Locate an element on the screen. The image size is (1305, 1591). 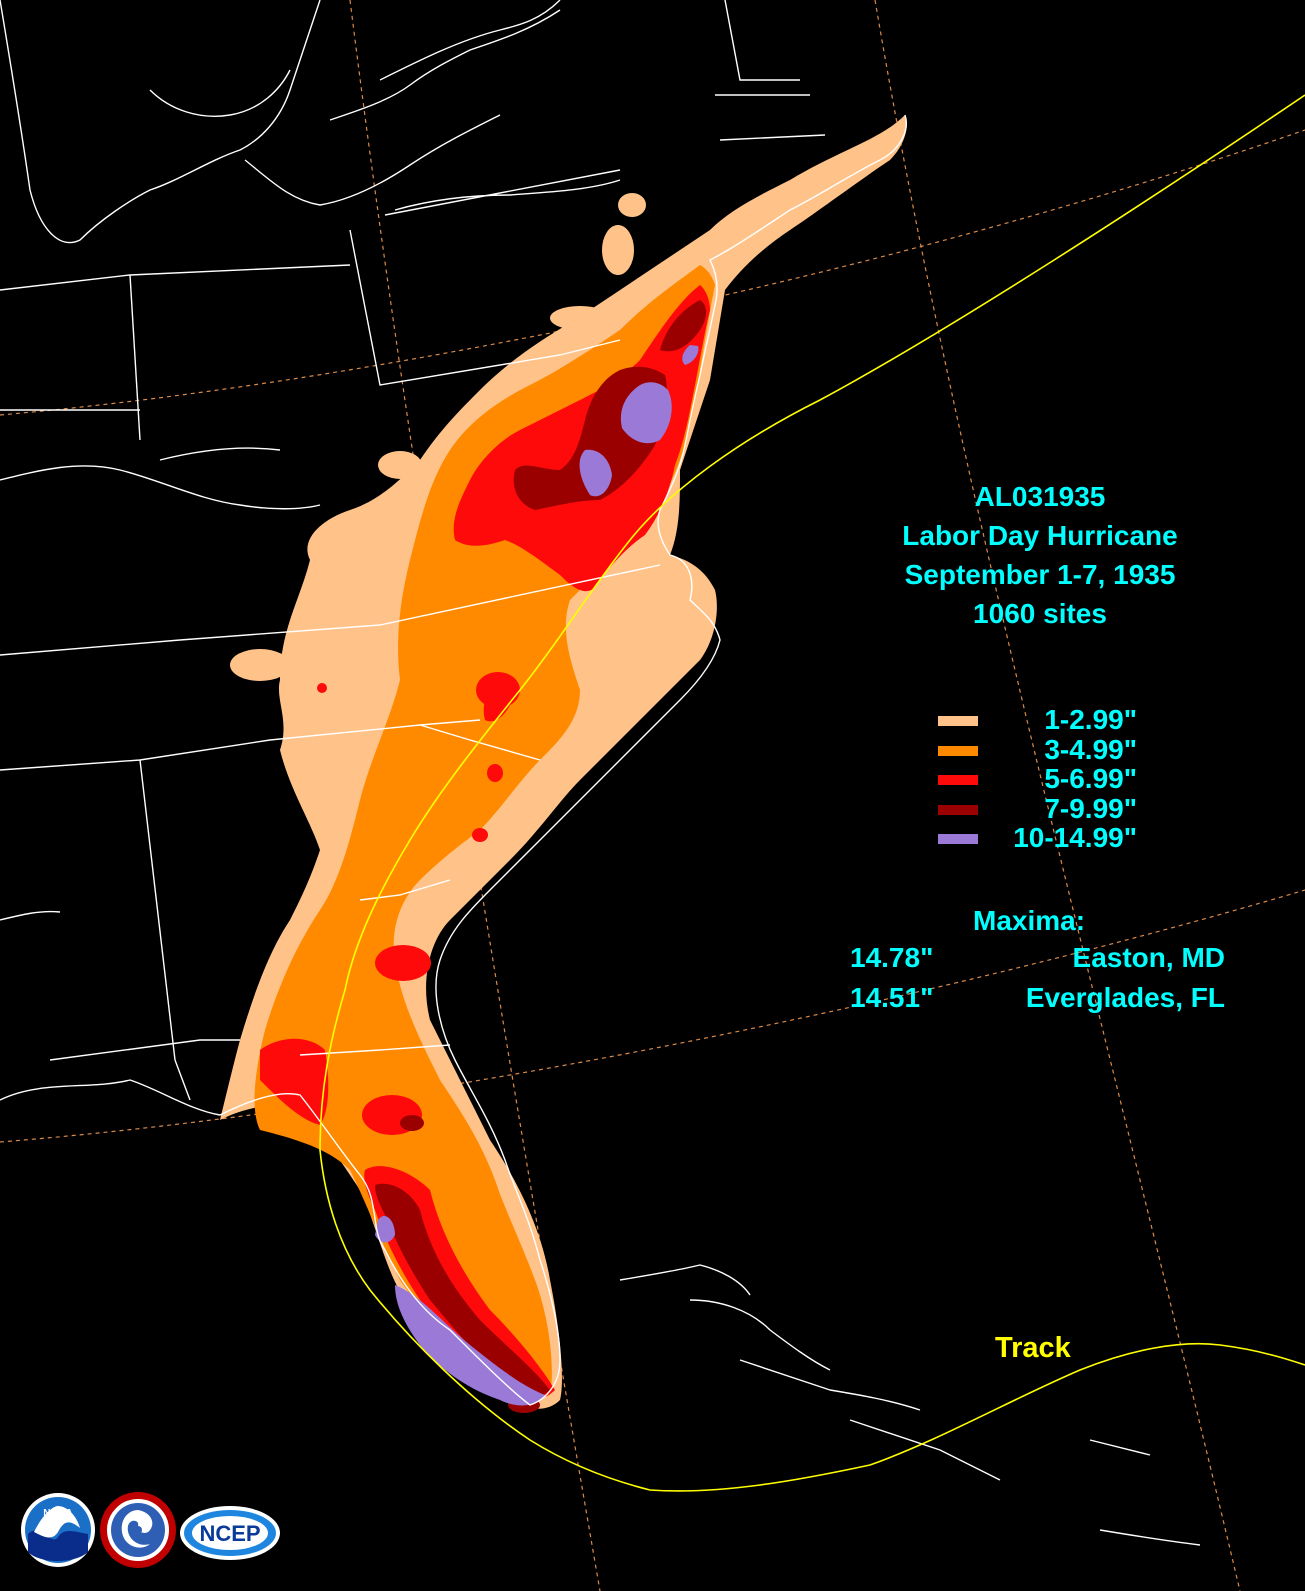
maxima-location: Everglades, FL is located at coordinates (1125, 997).